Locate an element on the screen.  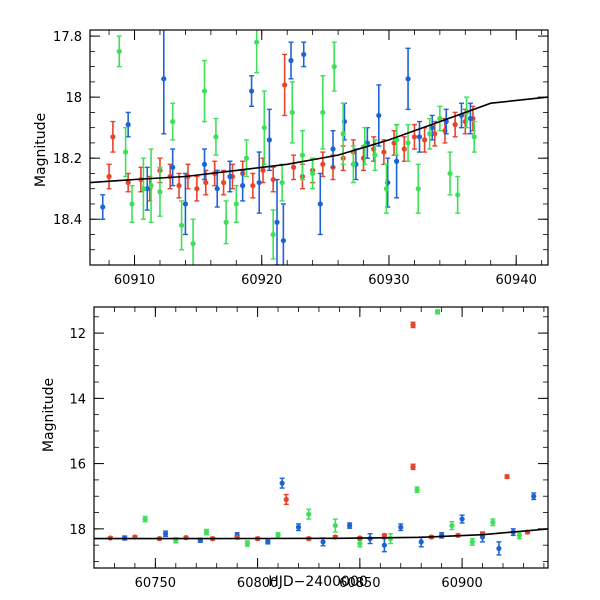
bottom-y-tick-label: 12 is located at coordinates (77, 334).